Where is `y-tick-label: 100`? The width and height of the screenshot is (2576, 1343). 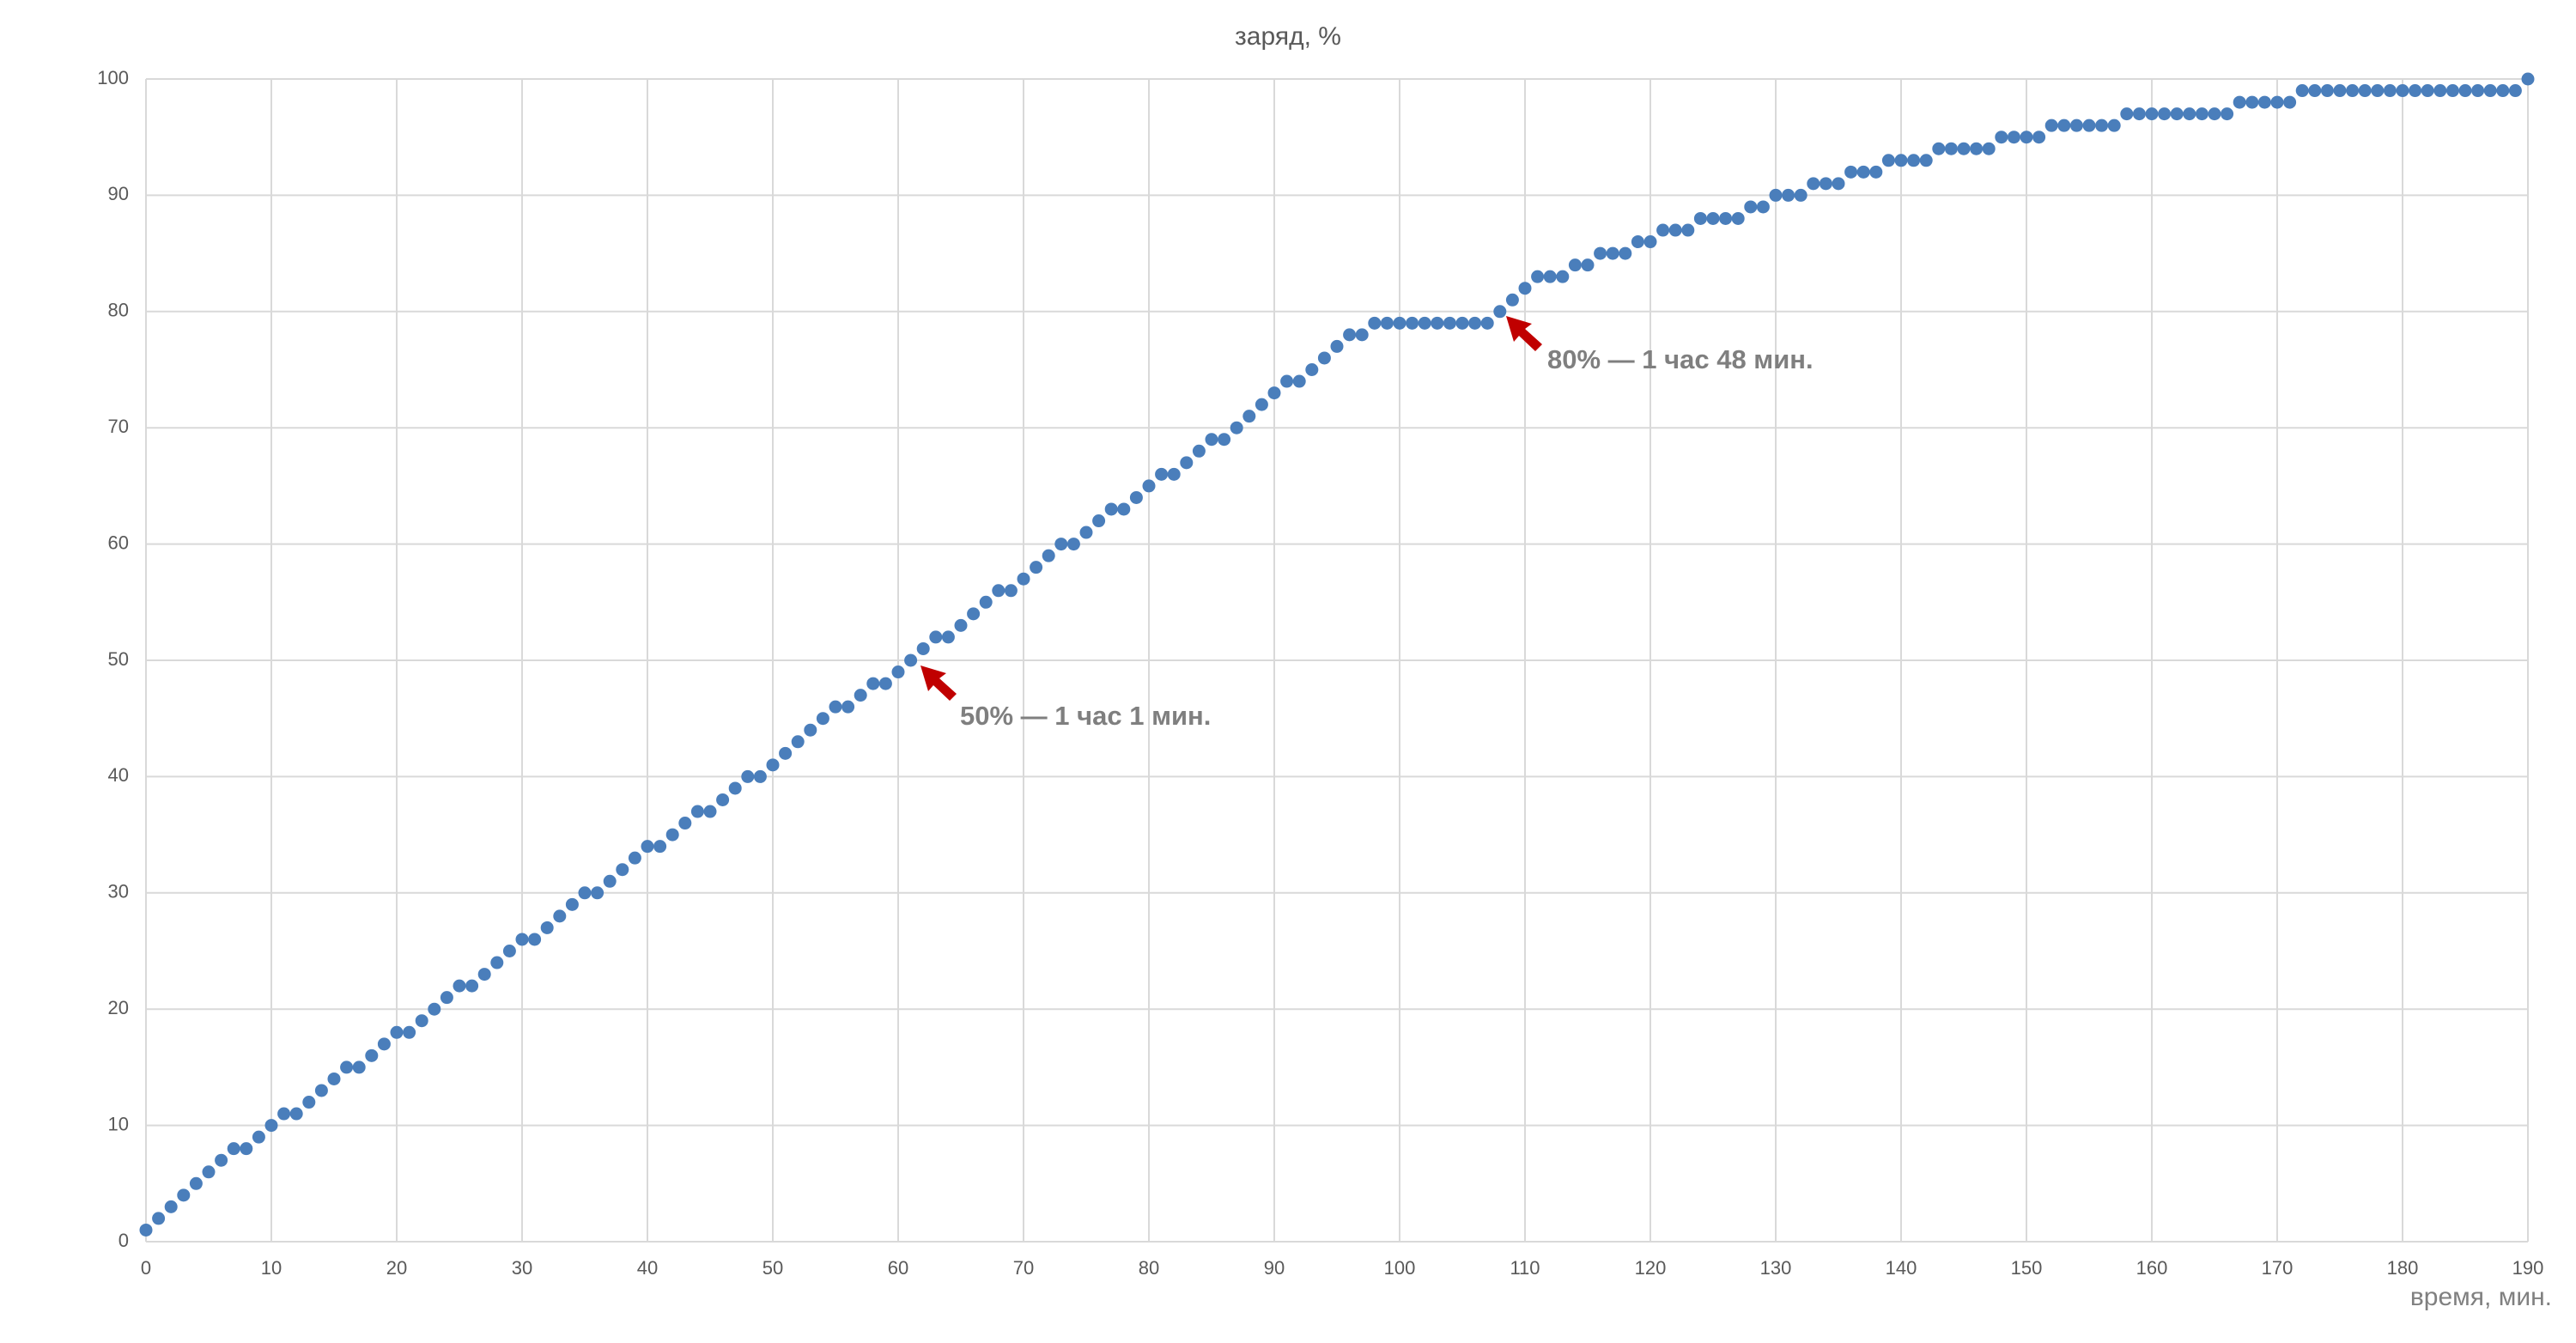
y-tick-label: 100 is located at coordinates (113, 77).